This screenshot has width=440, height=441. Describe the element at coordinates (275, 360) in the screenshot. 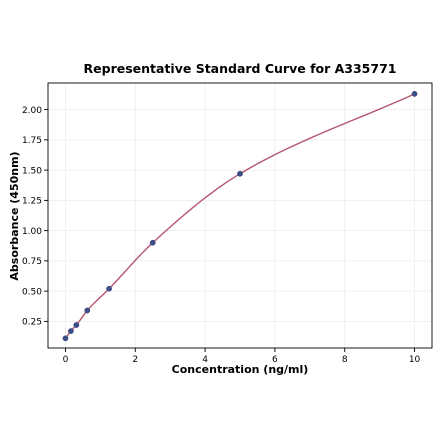

I see `x-tick-label: 6` at that location.